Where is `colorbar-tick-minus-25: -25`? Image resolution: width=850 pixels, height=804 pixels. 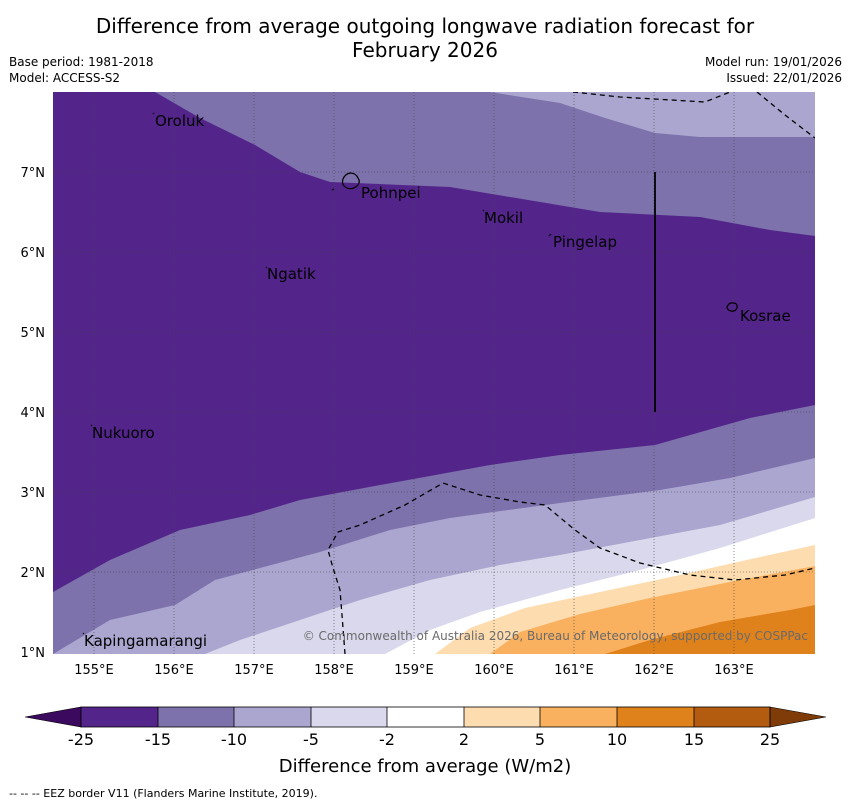 colorbar-tick-minus-25: -25 is located at coordinates (81, 739).